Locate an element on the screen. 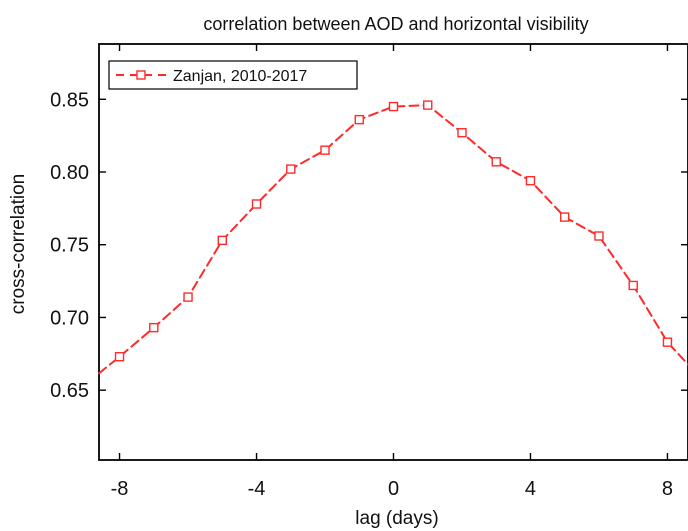 This screenshot has height=531, width=688. x-tick-label: 4 is located at coordinates (530, 489).